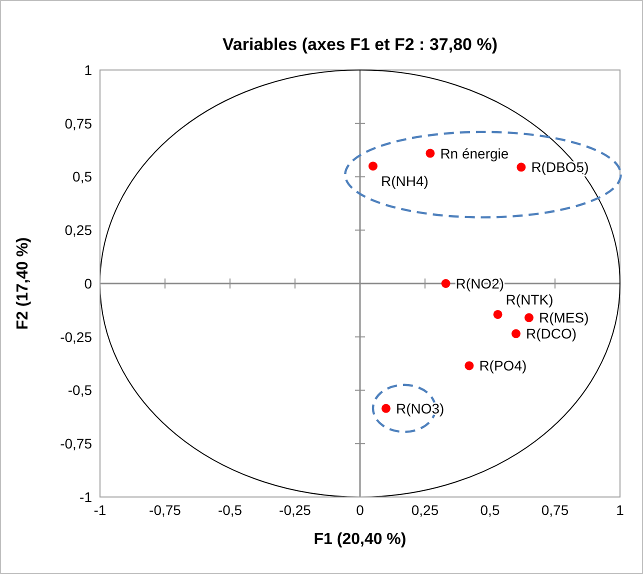 This screenshot has height=574, width=643. What do you see at coordinates (530, 299) in the screenshot?
I see `data-label: R(NTK)` at bounding box center [530, 299].